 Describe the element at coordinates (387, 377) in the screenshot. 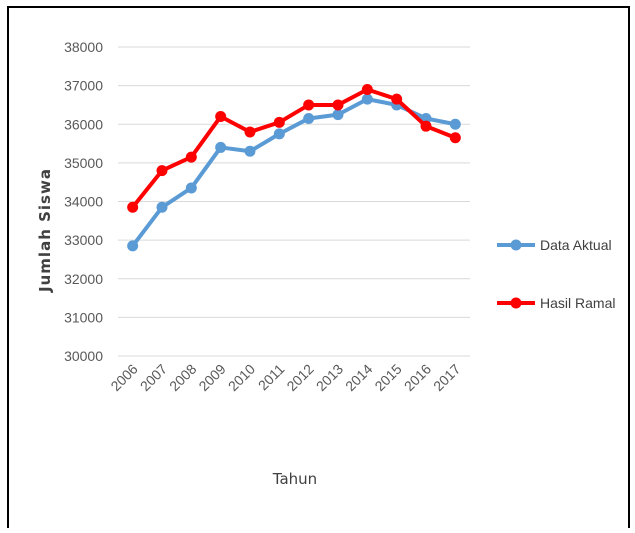

I see `x-tick-label: 2015` at that location.